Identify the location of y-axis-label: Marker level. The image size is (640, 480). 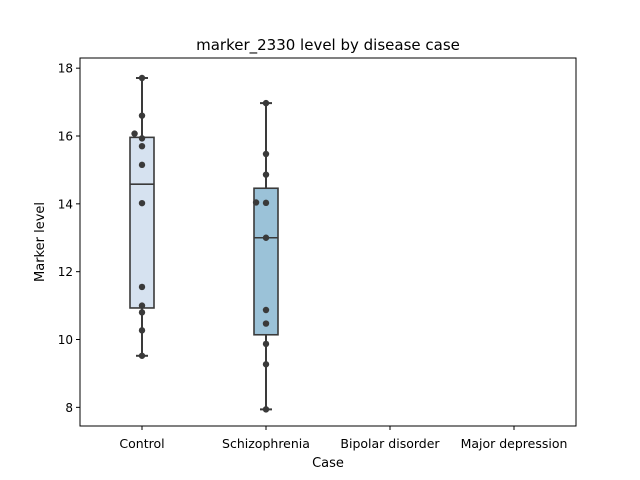
(40, 242).